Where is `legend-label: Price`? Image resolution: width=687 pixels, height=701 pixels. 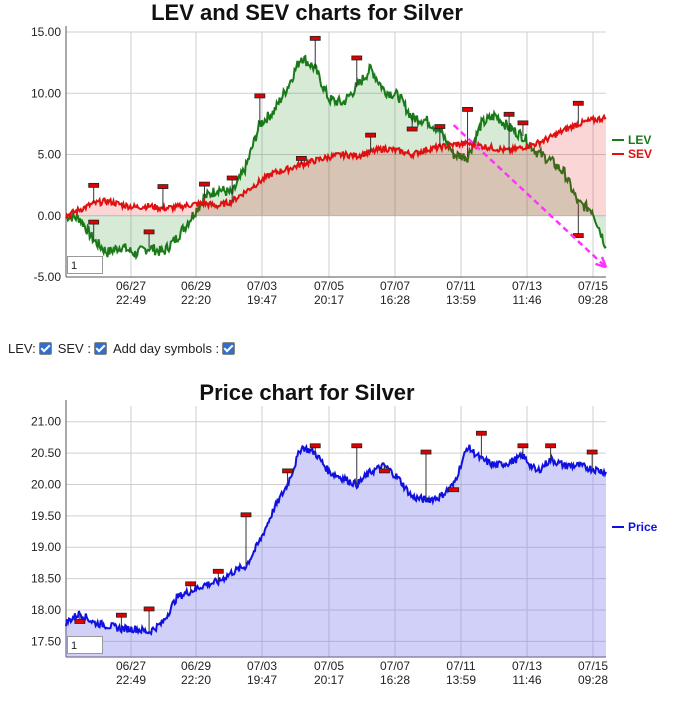
legend-label: Price is located at coordinates (643, 527).